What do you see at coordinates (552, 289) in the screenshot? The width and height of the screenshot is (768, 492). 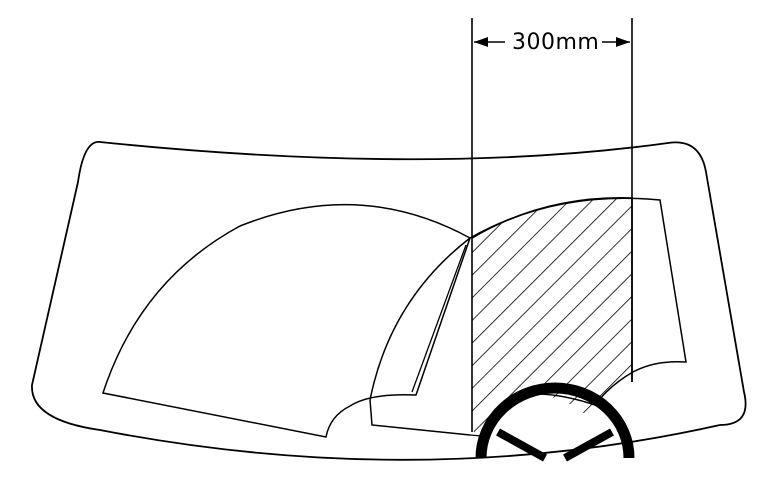 I see `hatched-zone-outline` at bounding box center [552, 289].